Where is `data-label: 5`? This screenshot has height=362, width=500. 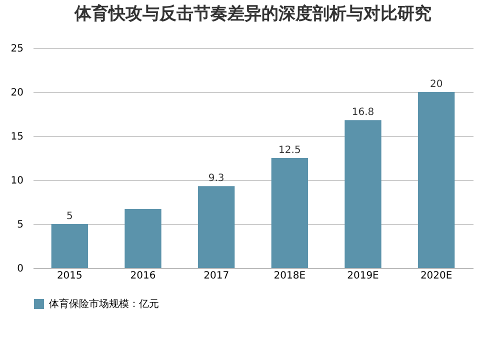 data-label: 5 is located at coordinates (69, 216).